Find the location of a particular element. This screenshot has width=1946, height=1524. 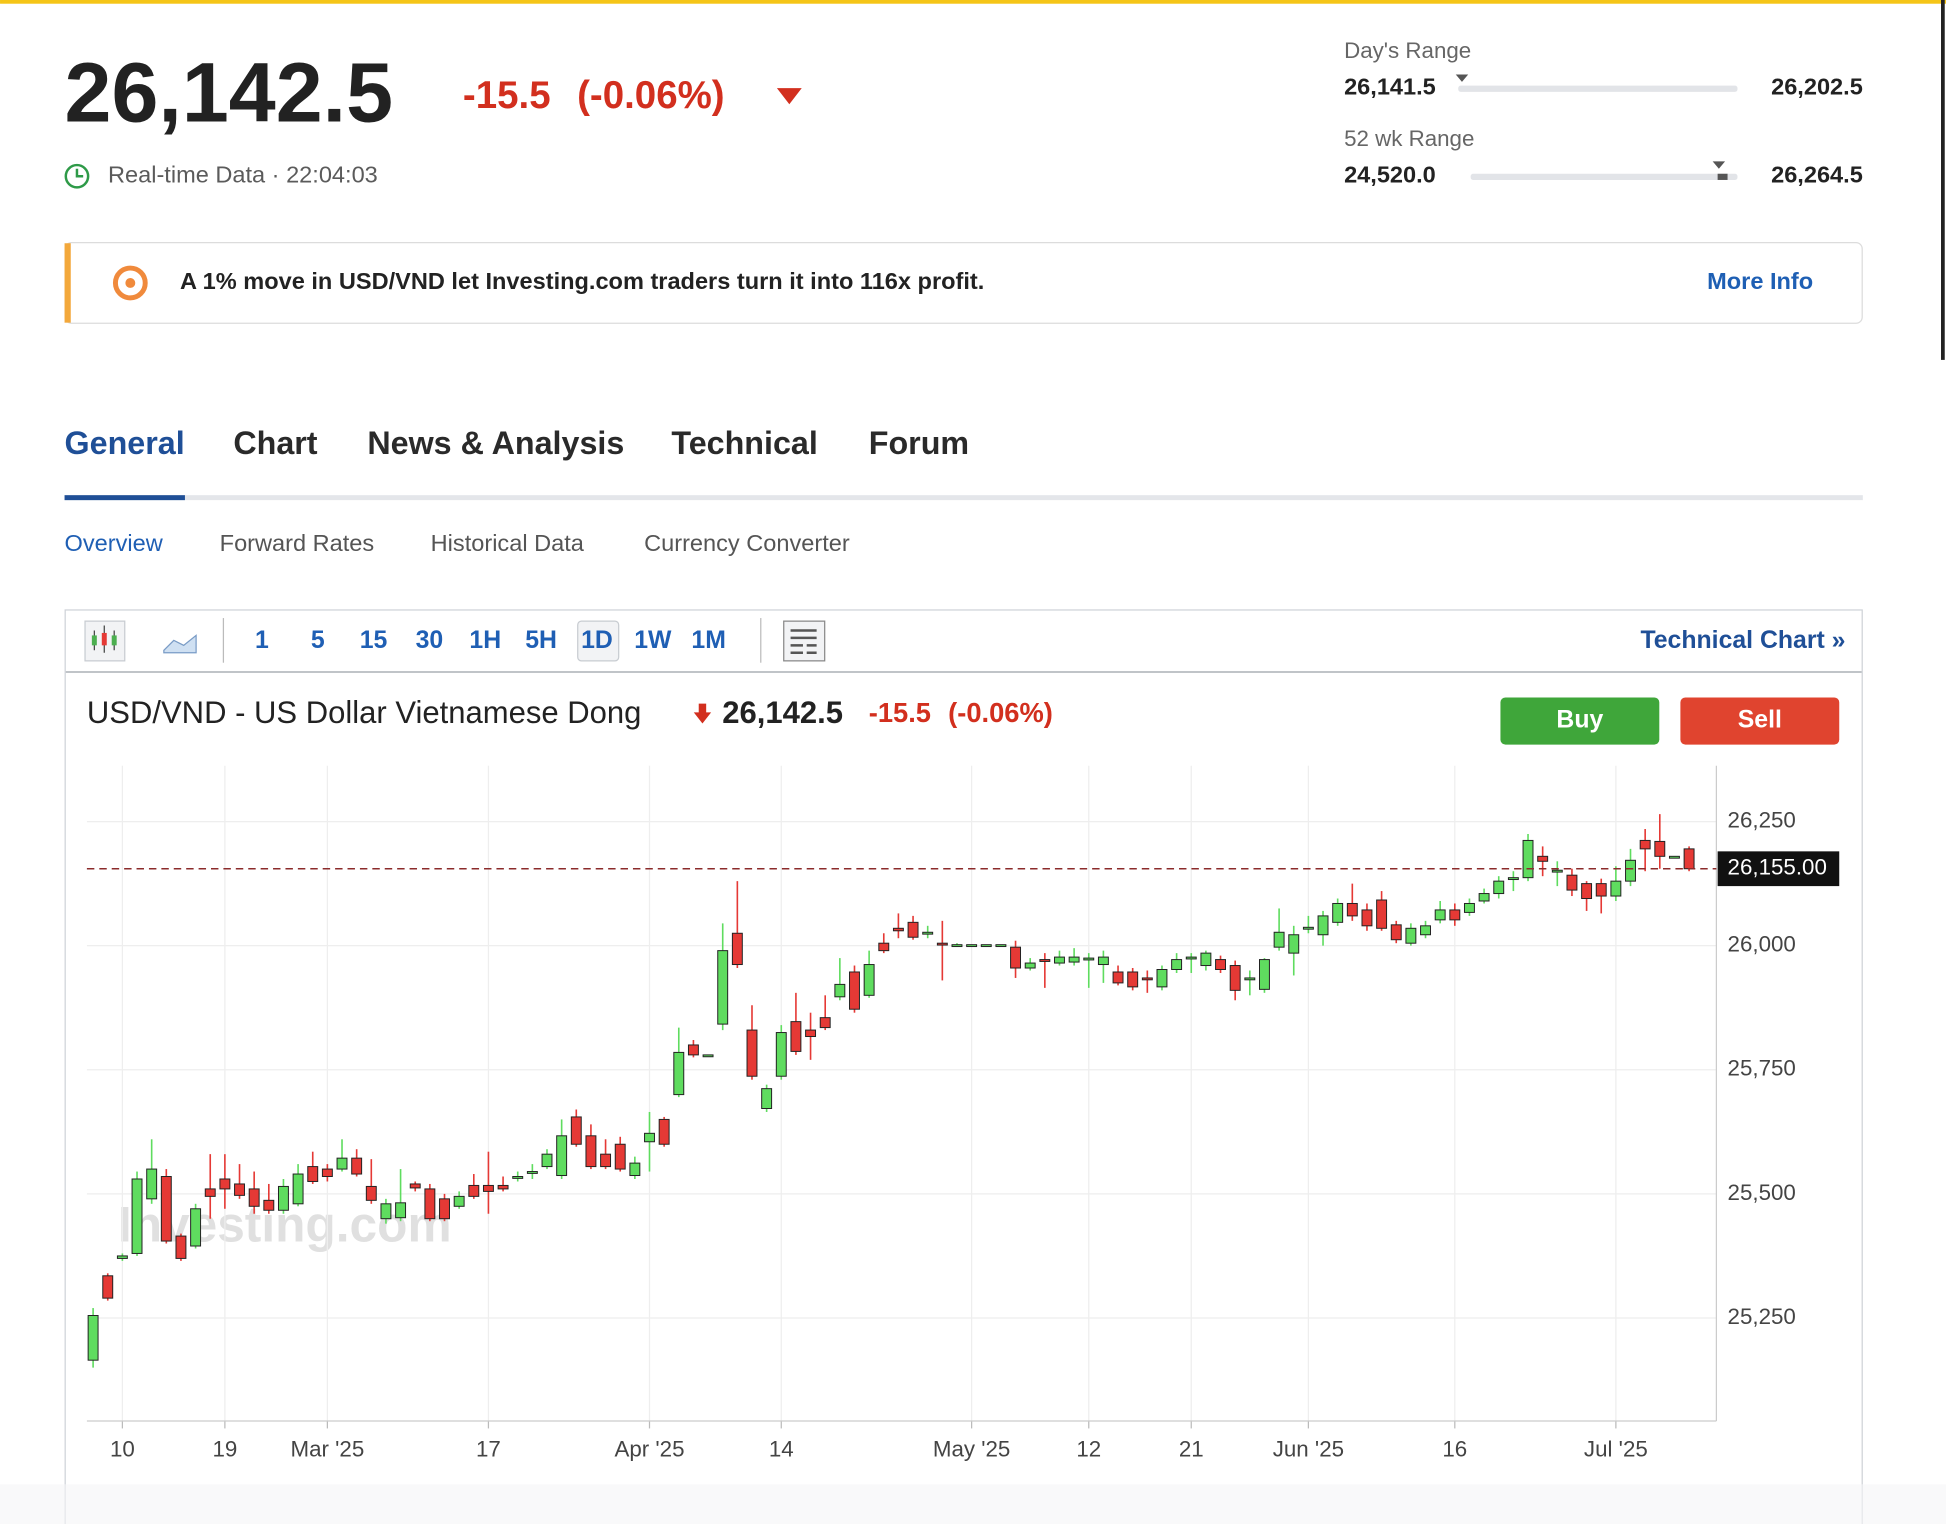

wk52-range-label: 52 wk Range is located at coordinates (1409, 138).